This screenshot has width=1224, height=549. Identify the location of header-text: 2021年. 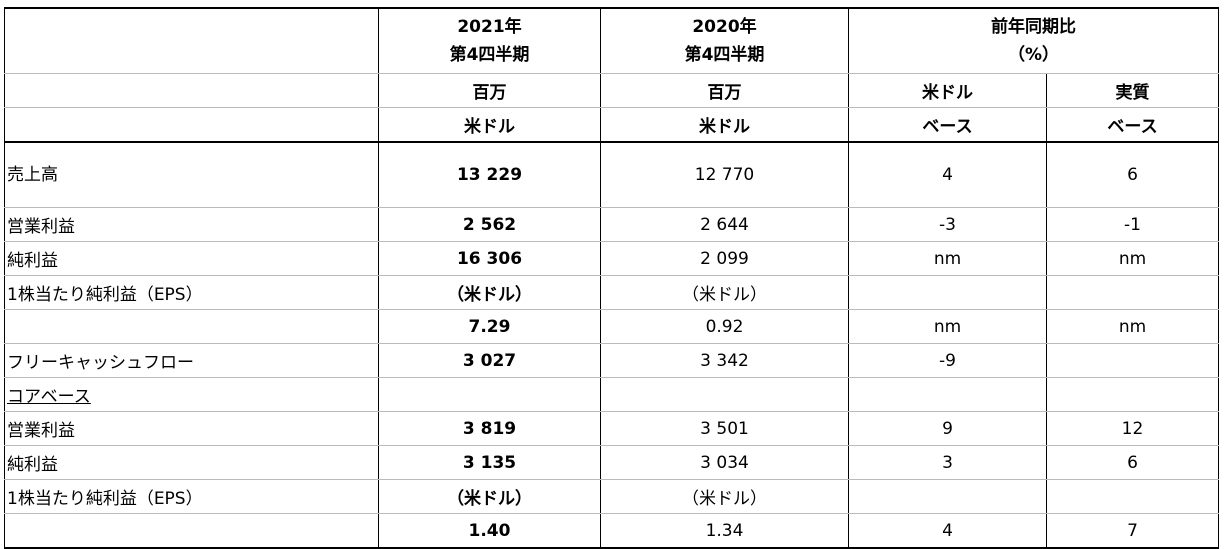
(489, 27).